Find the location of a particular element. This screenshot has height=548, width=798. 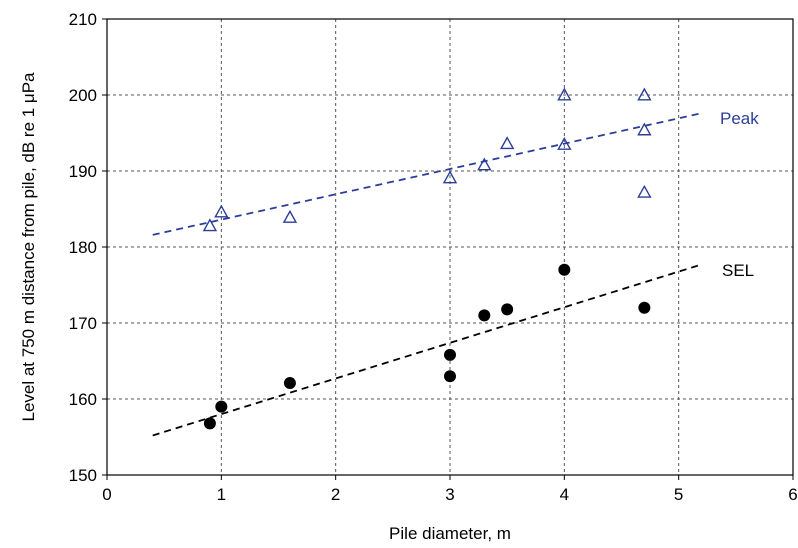

y-tick-label: 170 is located at coordinates (83, 323).